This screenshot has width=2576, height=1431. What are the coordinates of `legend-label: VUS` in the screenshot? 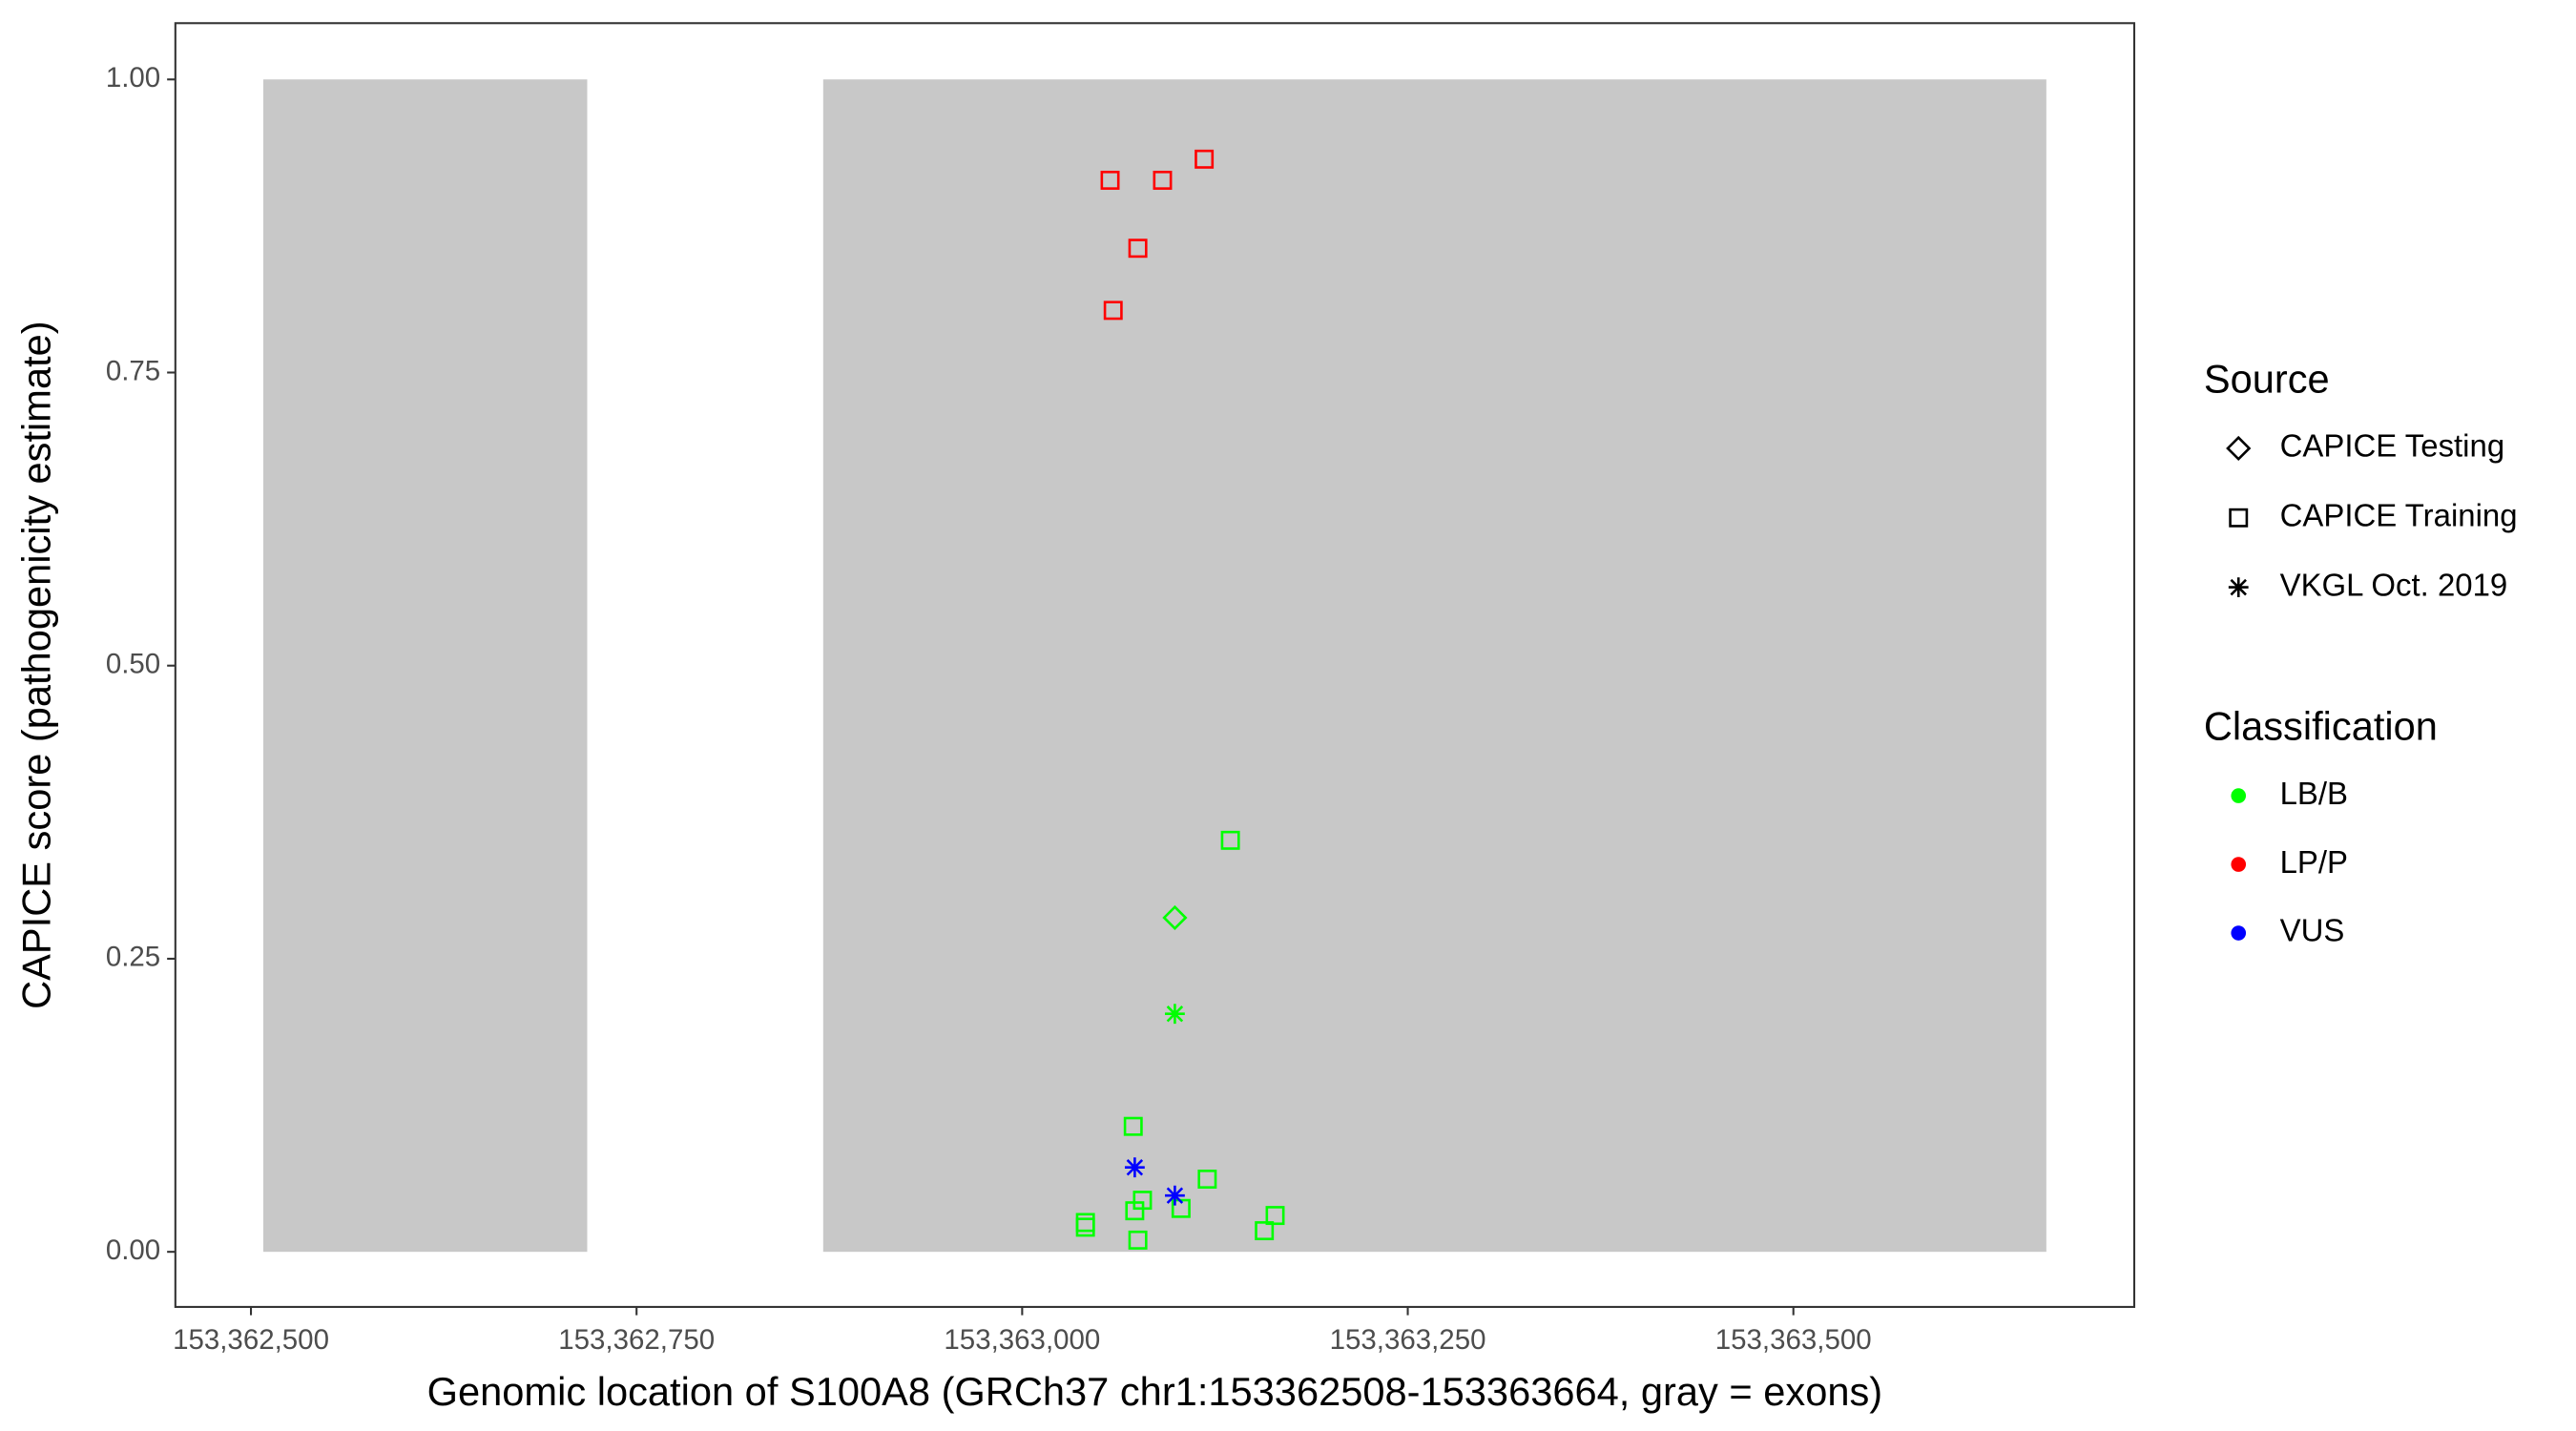 It's located at (2312, 930).